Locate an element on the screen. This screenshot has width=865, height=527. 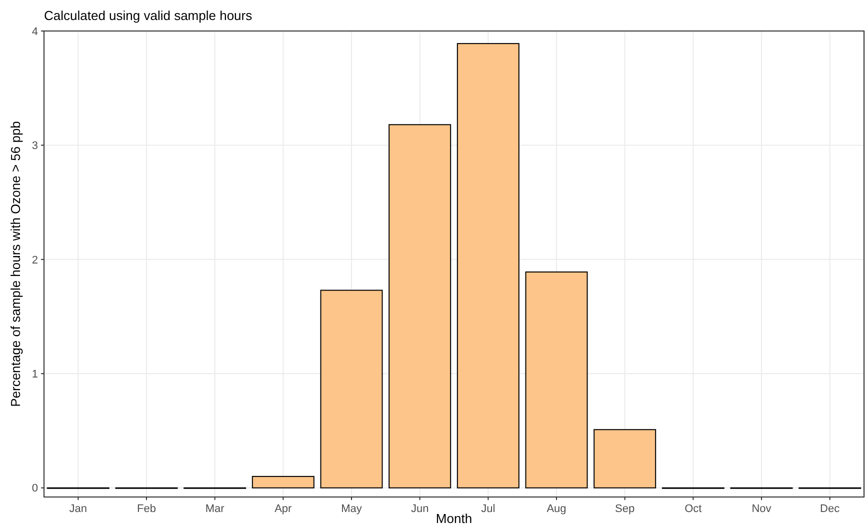
x-tick-label: Jul is located at coordinates (488, 509).